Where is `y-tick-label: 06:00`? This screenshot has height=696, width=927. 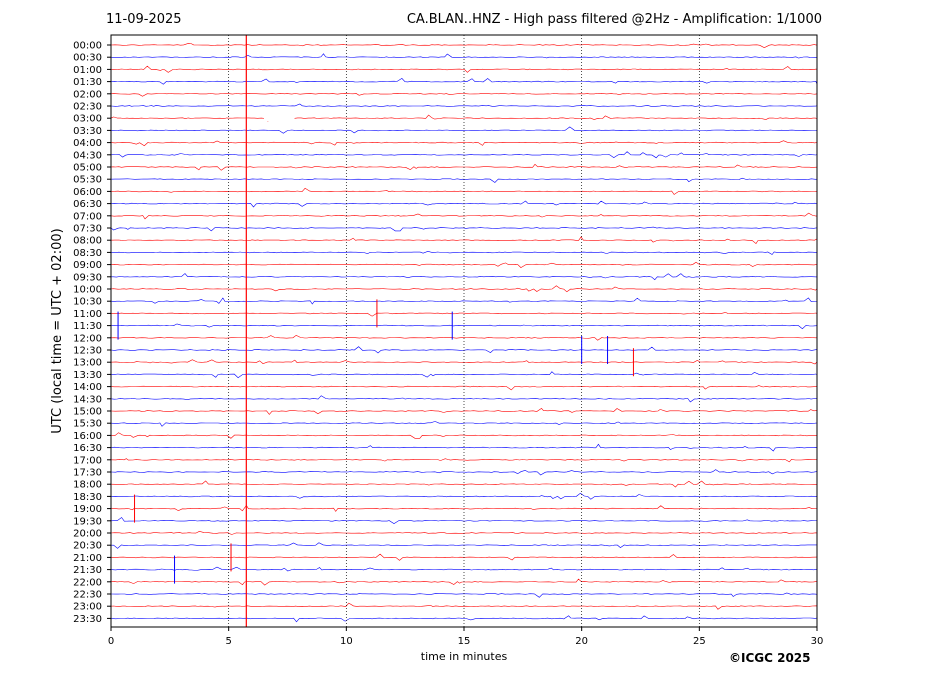 y-tick-label: 06:00 is located at coordinates (87, 192).